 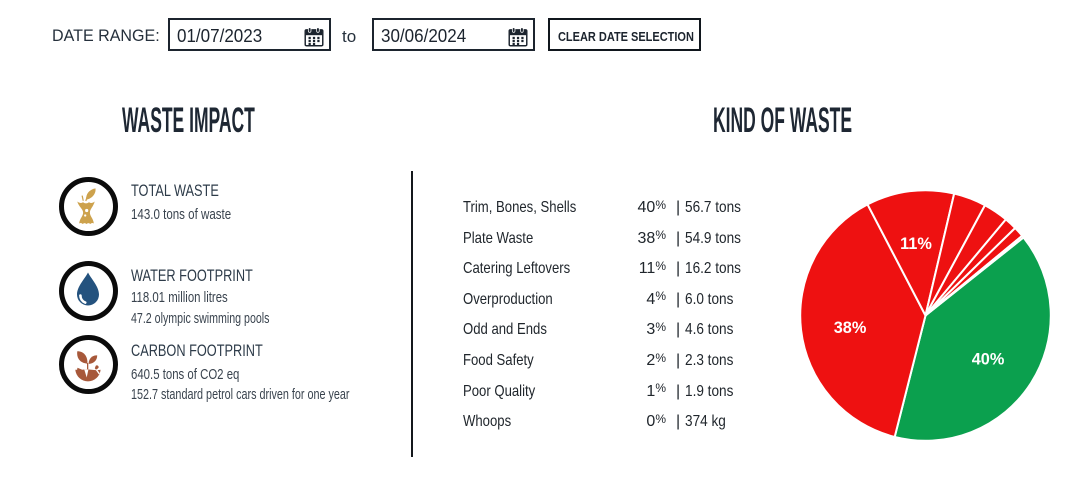 I want to click on svg-text: 11%, so click(x=916, y=244).